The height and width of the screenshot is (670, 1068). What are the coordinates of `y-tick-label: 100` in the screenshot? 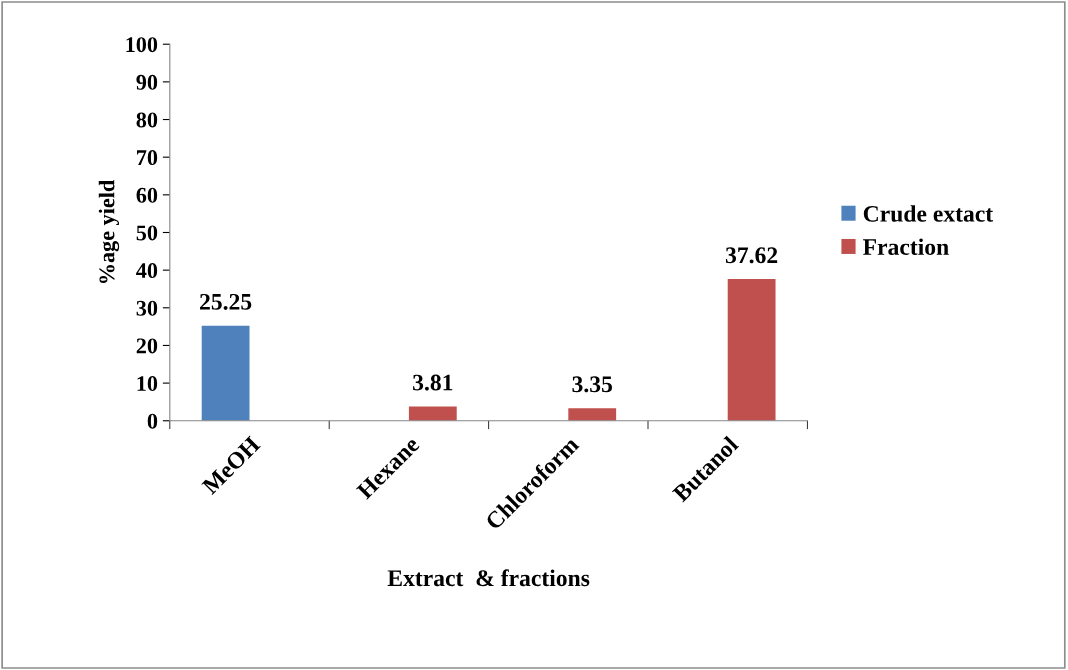 It's located at (142, 45).